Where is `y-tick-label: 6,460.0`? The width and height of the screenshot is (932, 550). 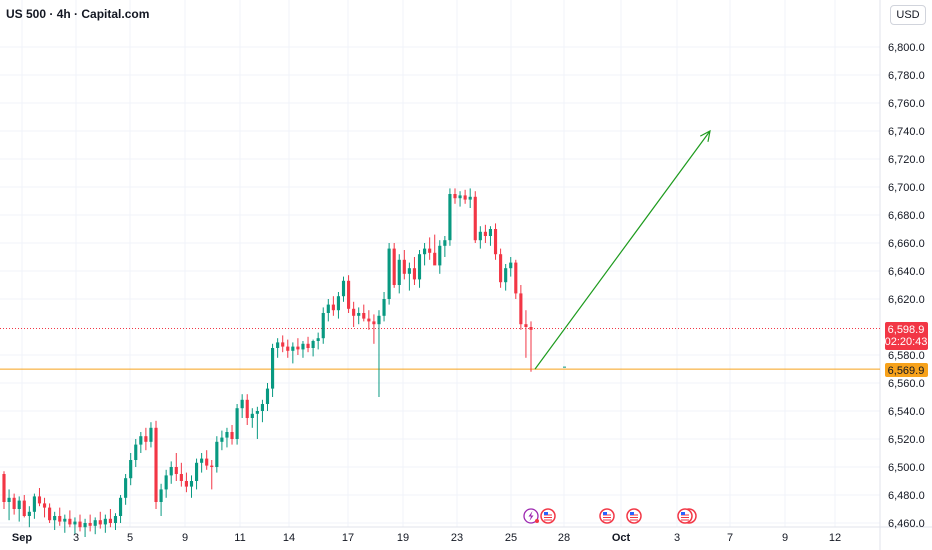 y-tick-label: 6,460.0 is located at coordinates (906, 524).